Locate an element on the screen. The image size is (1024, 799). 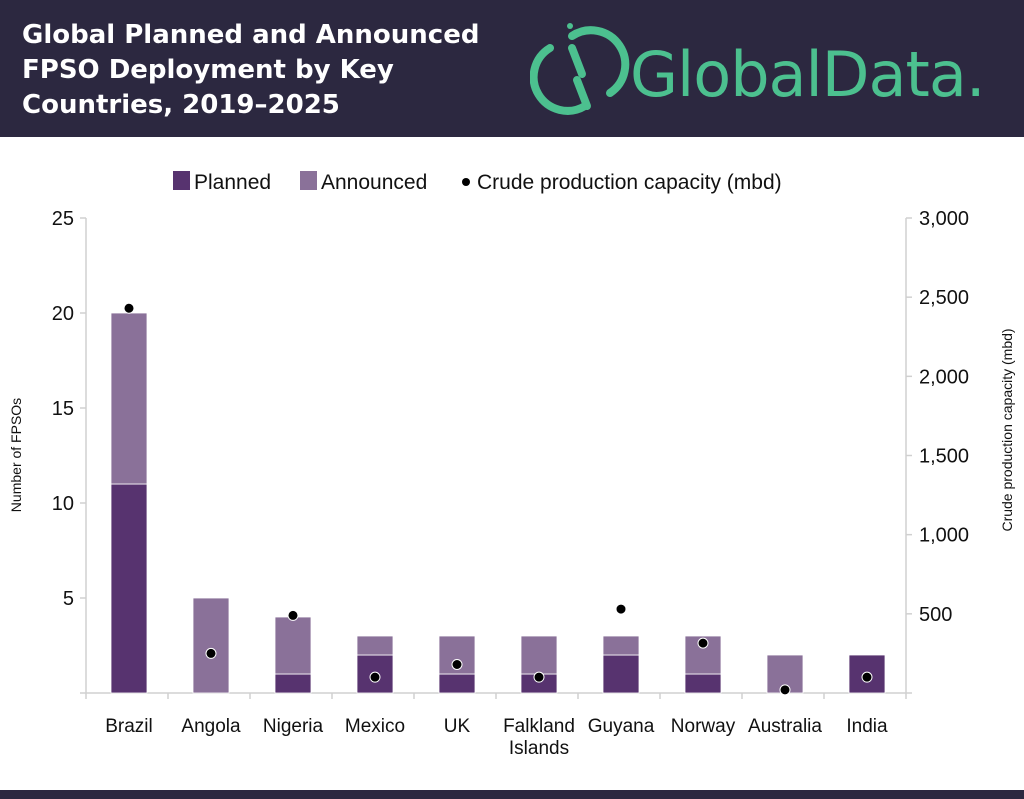
bar-group-mexico is located at coordinates (375, 664).